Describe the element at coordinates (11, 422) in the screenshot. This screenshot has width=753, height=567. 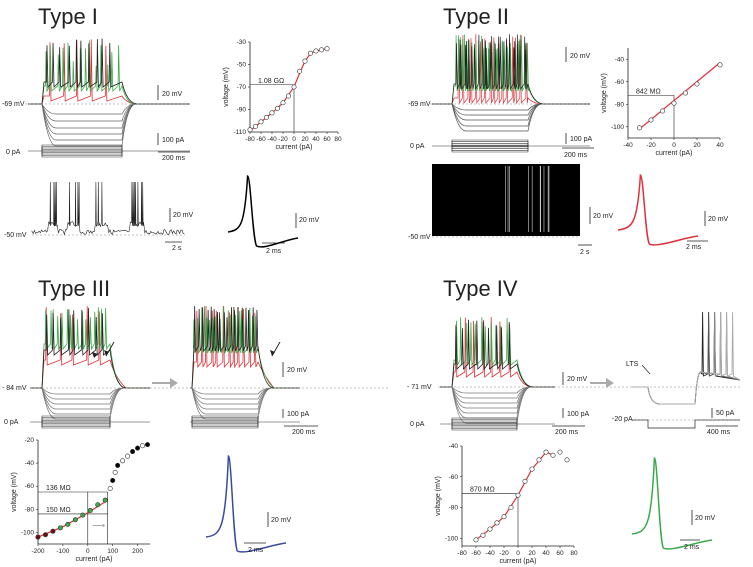
I see `type-iii-zero-label: 0 pA` at that location.